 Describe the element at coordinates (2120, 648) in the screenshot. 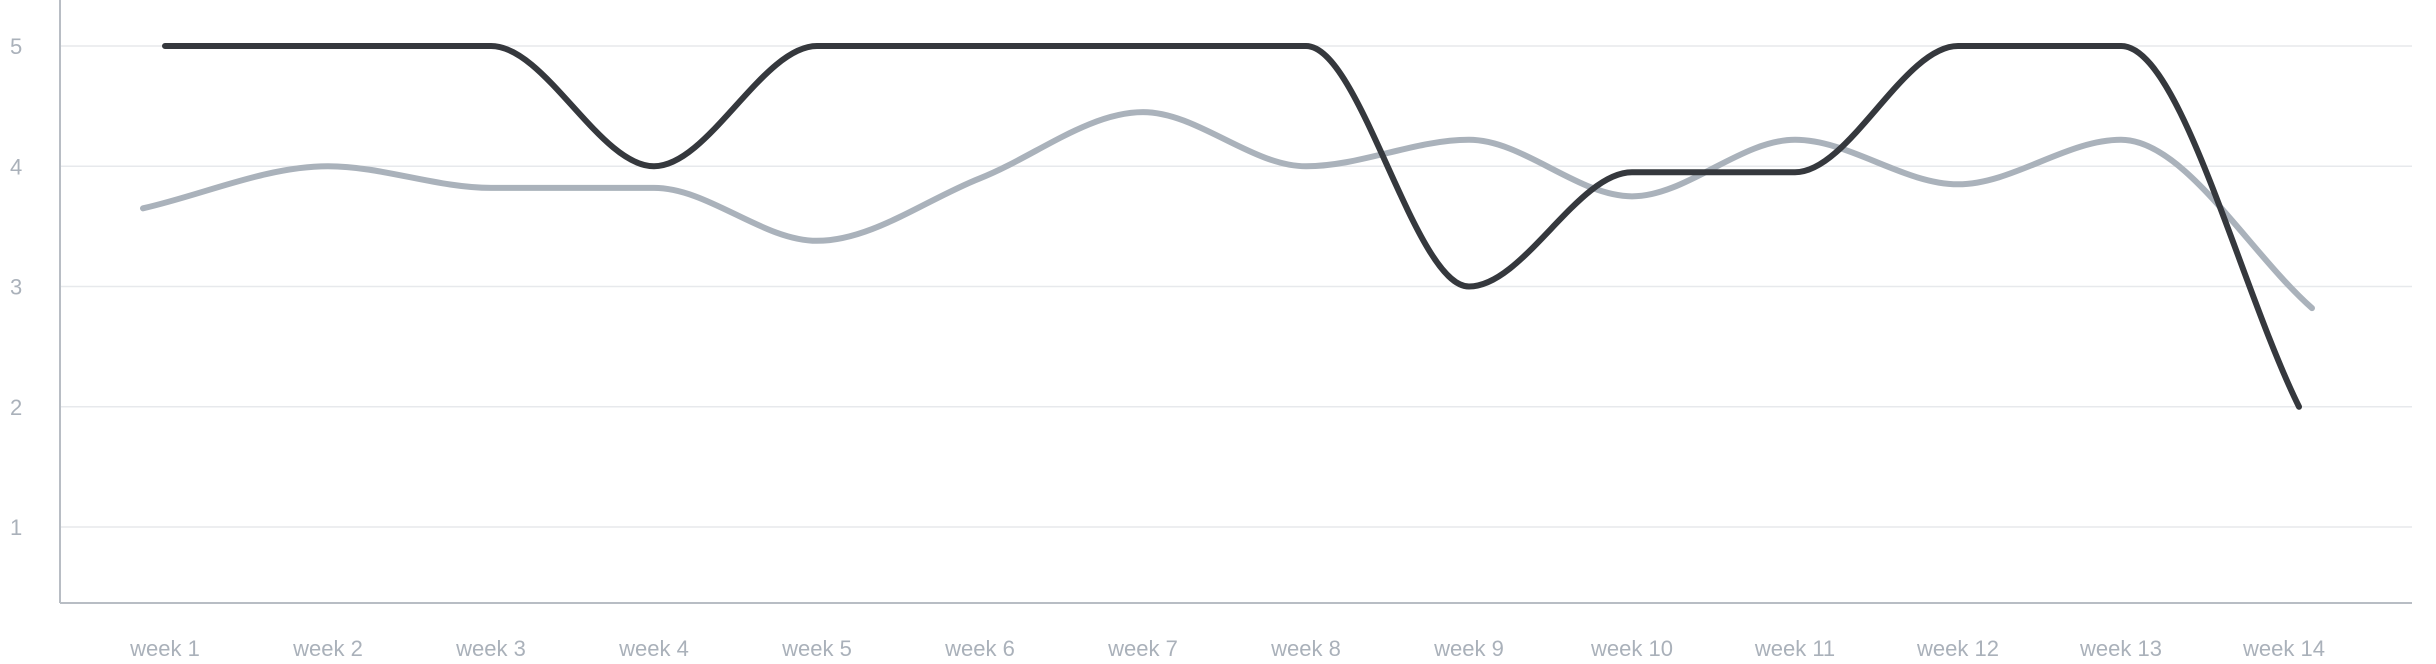

I see `x-tick-label: week 13` at that location.